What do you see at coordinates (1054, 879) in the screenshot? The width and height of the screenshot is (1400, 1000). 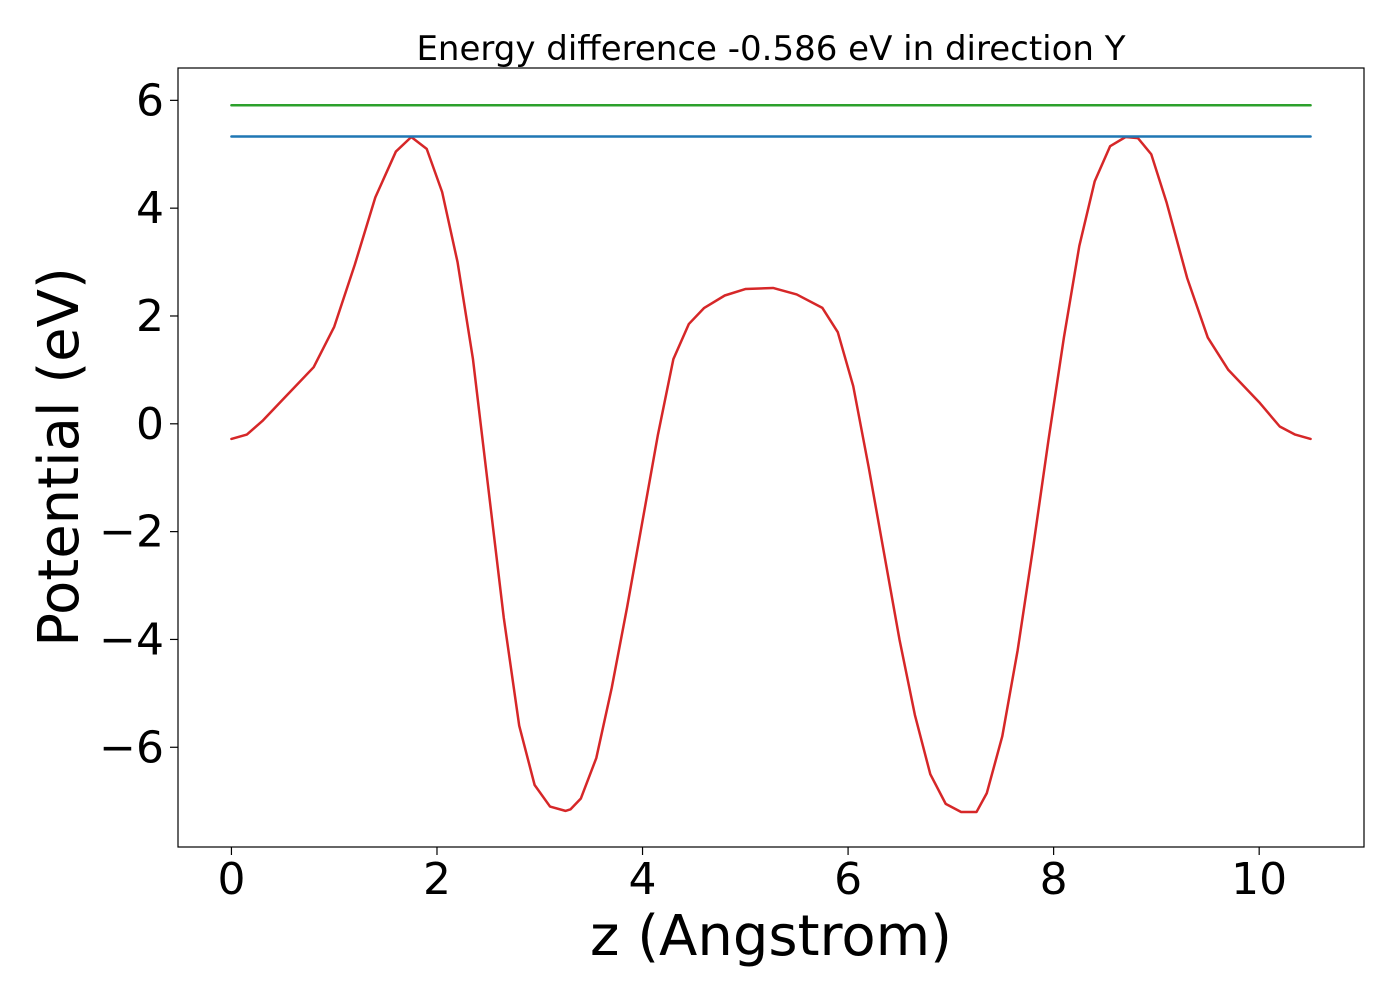 I see `x-tick-label: 8` at bounding box center [1054, 879].